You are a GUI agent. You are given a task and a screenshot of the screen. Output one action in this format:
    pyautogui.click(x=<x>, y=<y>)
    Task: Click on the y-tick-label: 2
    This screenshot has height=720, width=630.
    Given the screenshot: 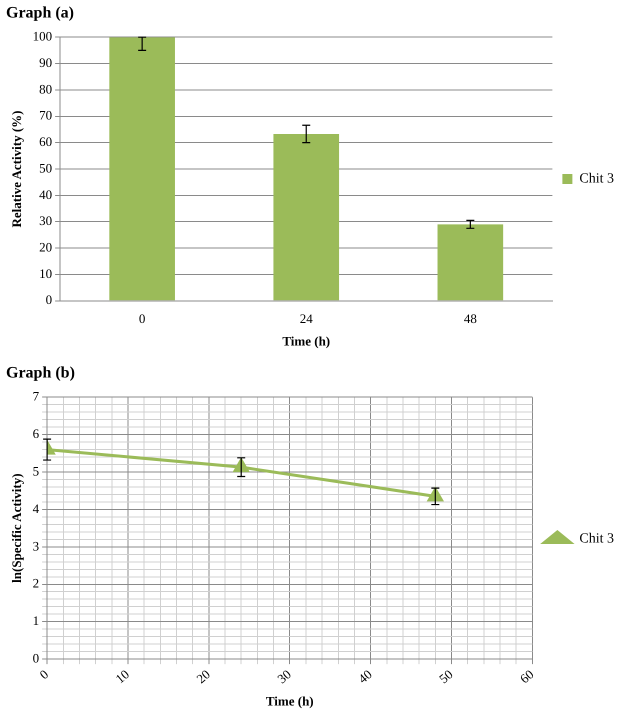 What is the action you would take?
    pyautogui.click(x=36, y=583)
    